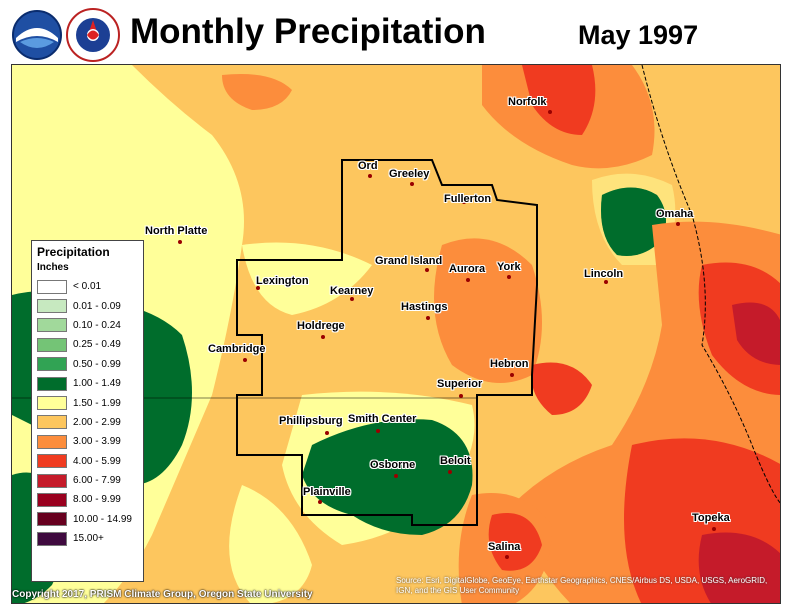 Image resolution: width=792 pixels, height=612 pixels. I want to click on omaha-green-core, so click(633, 221).